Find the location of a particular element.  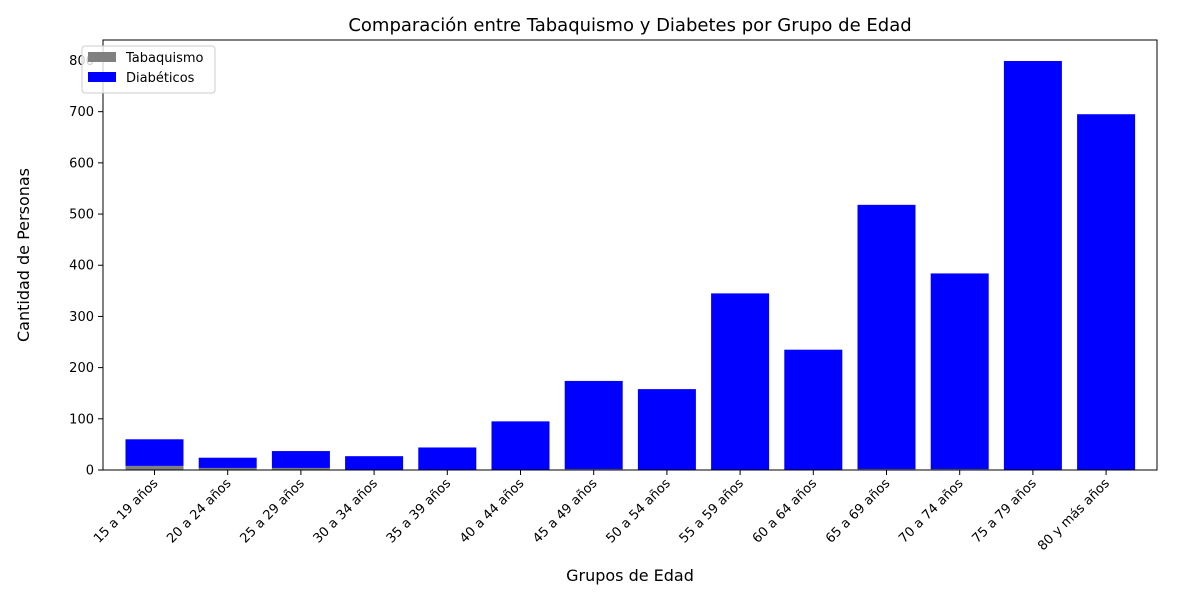

y-tick-label-600: 600 is located at coordinates (81, 163).